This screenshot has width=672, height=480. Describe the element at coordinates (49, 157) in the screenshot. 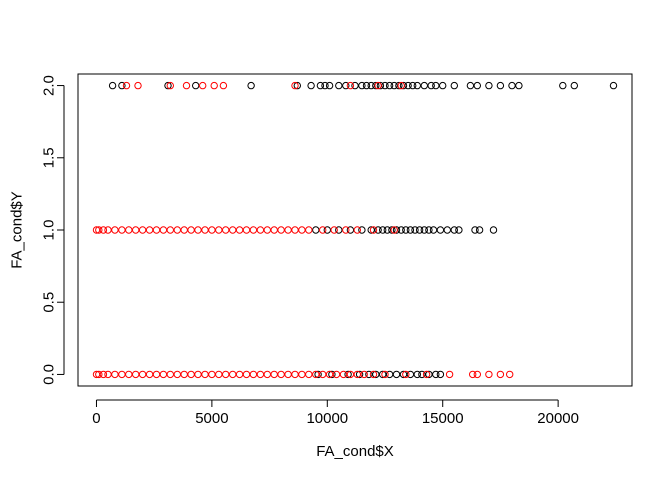

I see `y-tick-label: 1.5` at that location.